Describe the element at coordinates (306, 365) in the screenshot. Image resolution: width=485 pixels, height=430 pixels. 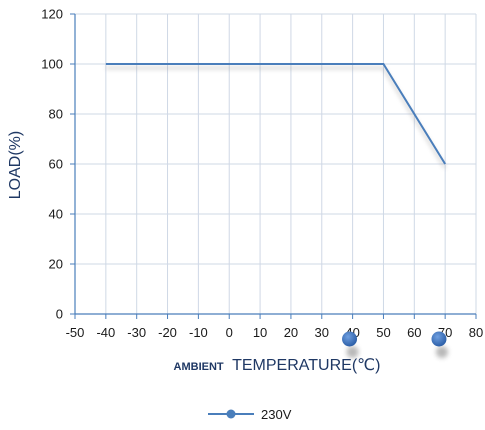
I see `x-axis-title-main: TEMPERATURE(℃)` at that location.